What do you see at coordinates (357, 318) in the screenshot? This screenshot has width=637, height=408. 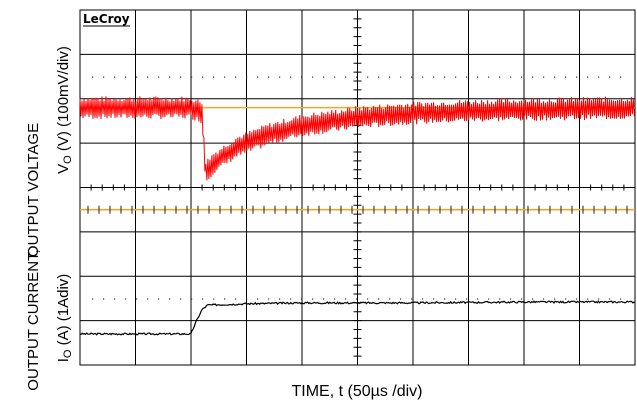 I see `current-trace` at bounding box center [357, 318].